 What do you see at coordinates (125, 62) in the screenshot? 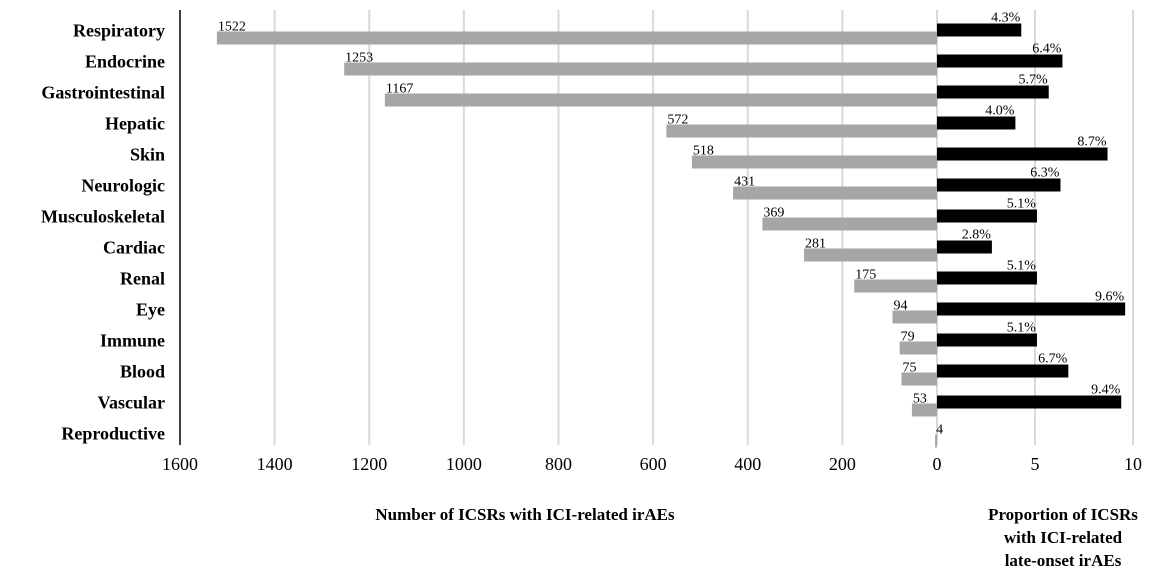
I see `category-label: Endocrine` at bounding box center [125, 62].